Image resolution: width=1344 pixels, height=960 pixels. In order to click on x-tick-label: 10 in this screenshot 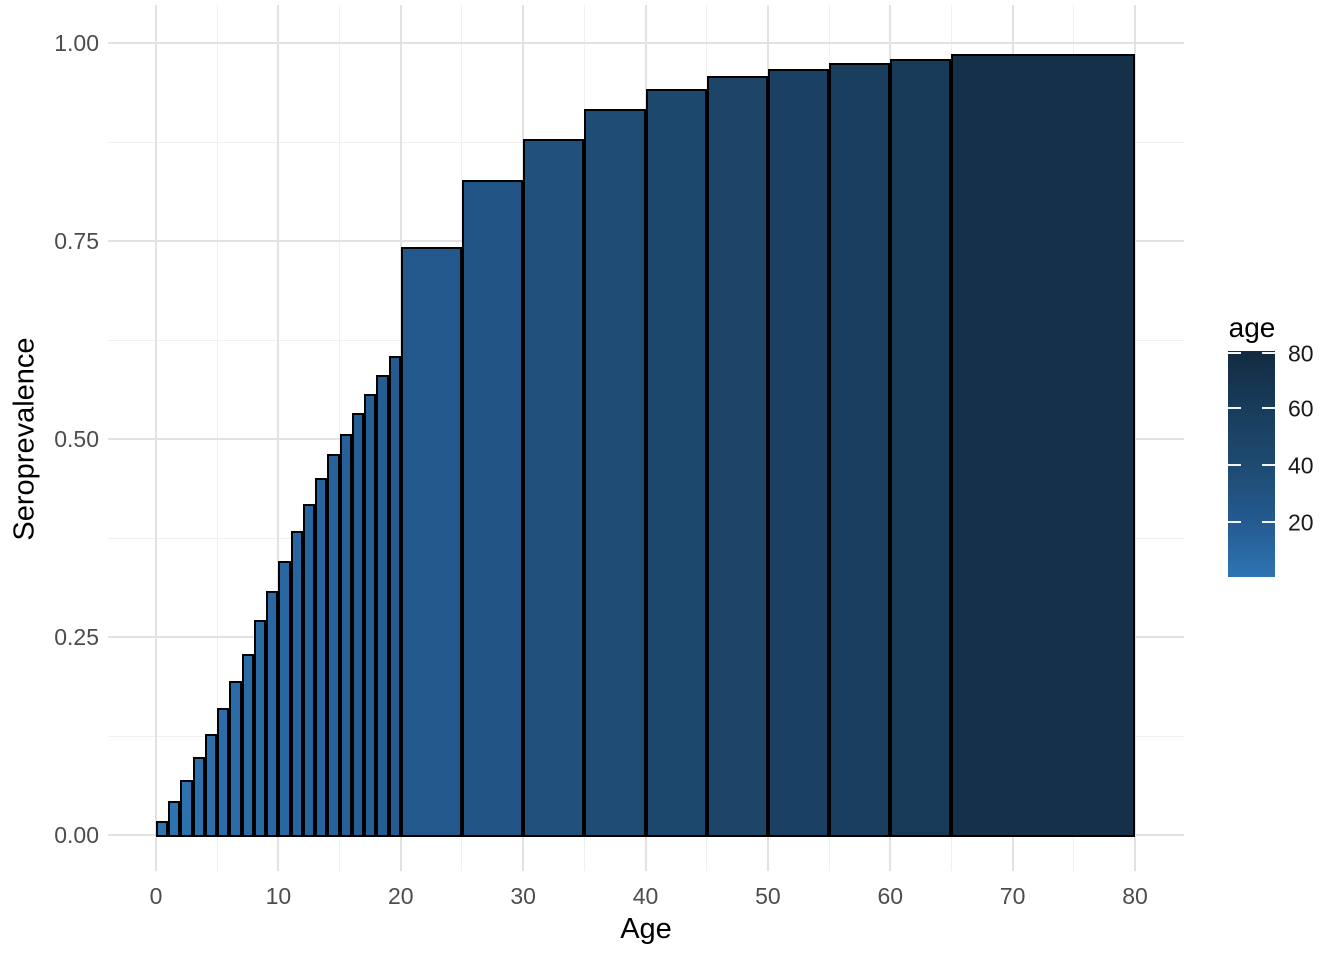, I will do `click(278, 896)`.